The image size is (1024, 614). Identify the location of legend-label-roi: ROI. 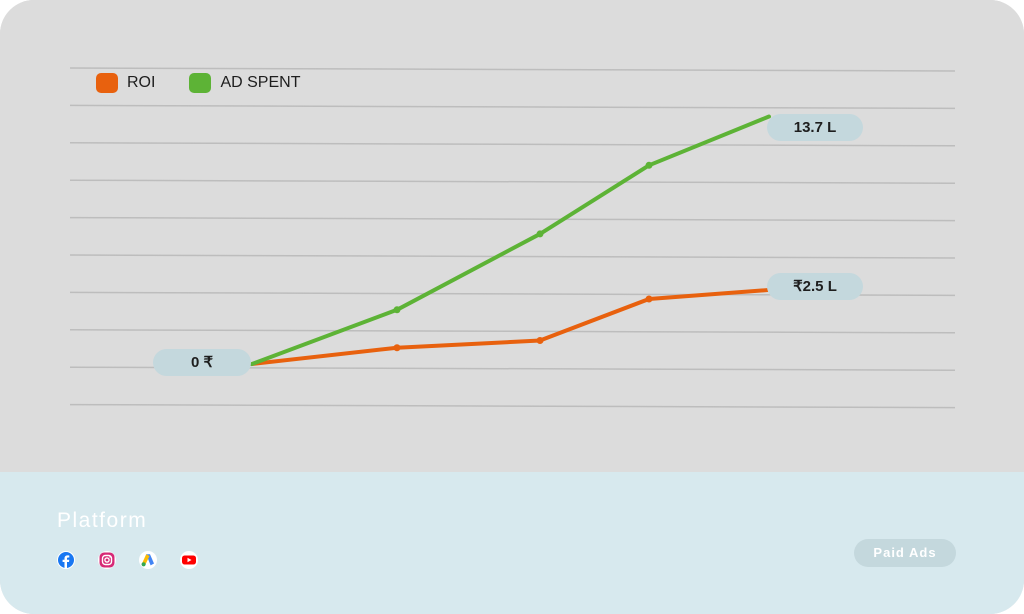
(141, 82).